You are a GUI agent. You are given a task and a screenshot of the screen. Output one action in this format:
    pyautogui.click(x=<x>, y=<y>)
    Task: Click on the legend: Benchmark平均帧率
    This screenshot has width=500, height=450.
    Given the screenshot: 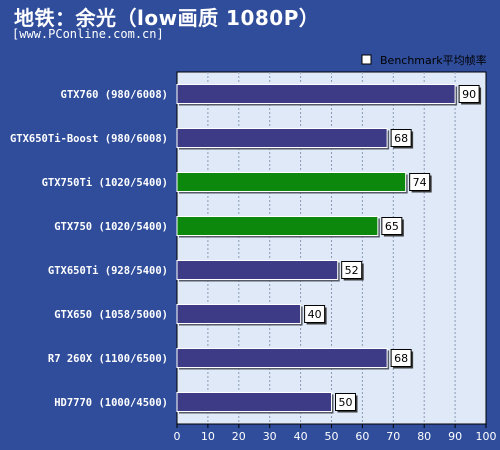 What is the action you would take?
    pyautogui.click(x=424, y=60)
    